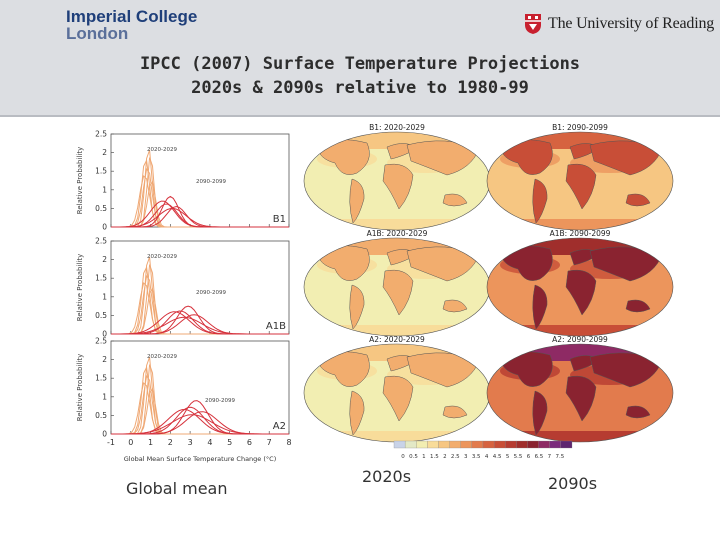 This screenshot has width=720, height=540. What do you see at coordinates (288, 442) in the screenshot?
I see `x-tick-label: 8` at bounding box center [288, 442].